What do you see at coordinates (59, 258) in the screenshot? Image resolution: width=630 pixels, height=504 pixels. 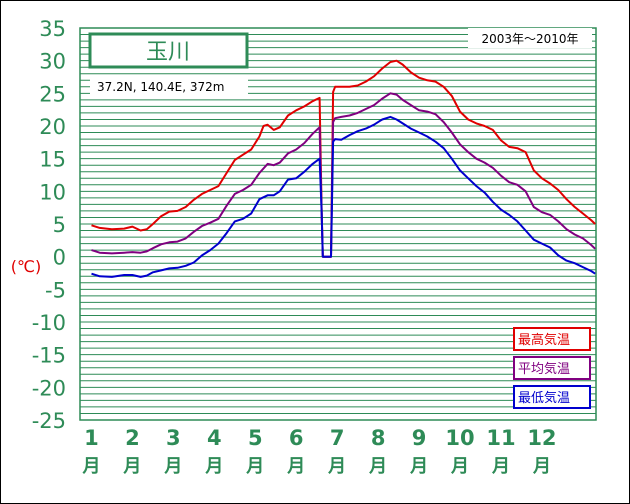 I see `y-tick-label: 0` at bounding box center [59, 258].